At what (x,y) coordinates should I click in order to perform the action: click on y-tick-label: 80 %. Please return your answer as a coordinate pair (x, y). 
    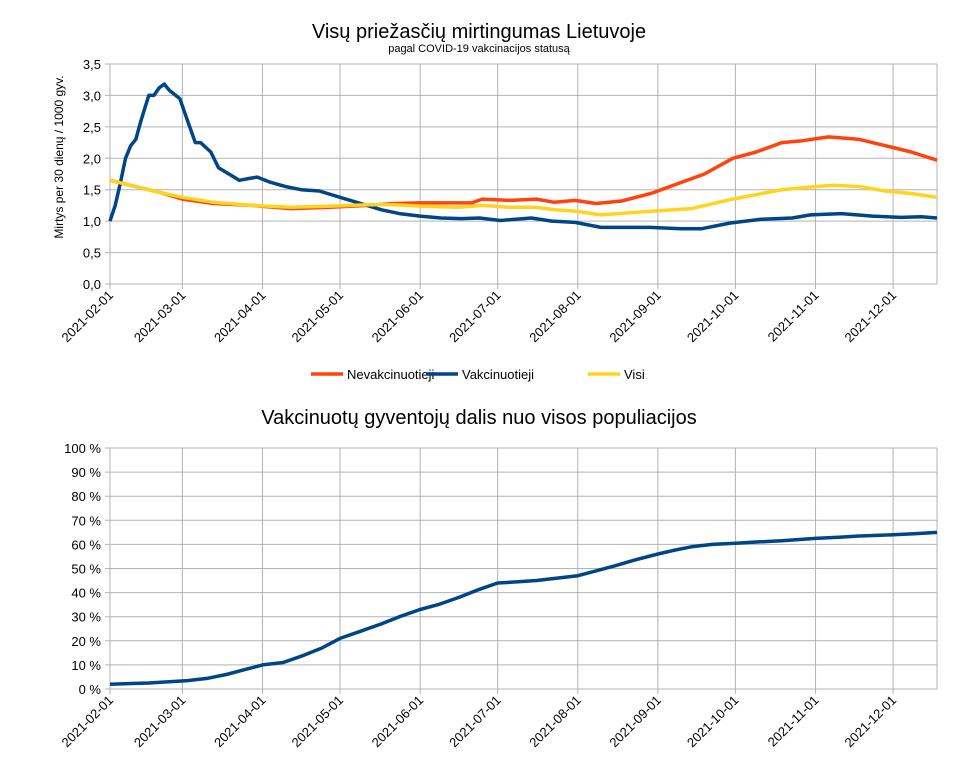
    Looking at the image, I should click on (86, 496).